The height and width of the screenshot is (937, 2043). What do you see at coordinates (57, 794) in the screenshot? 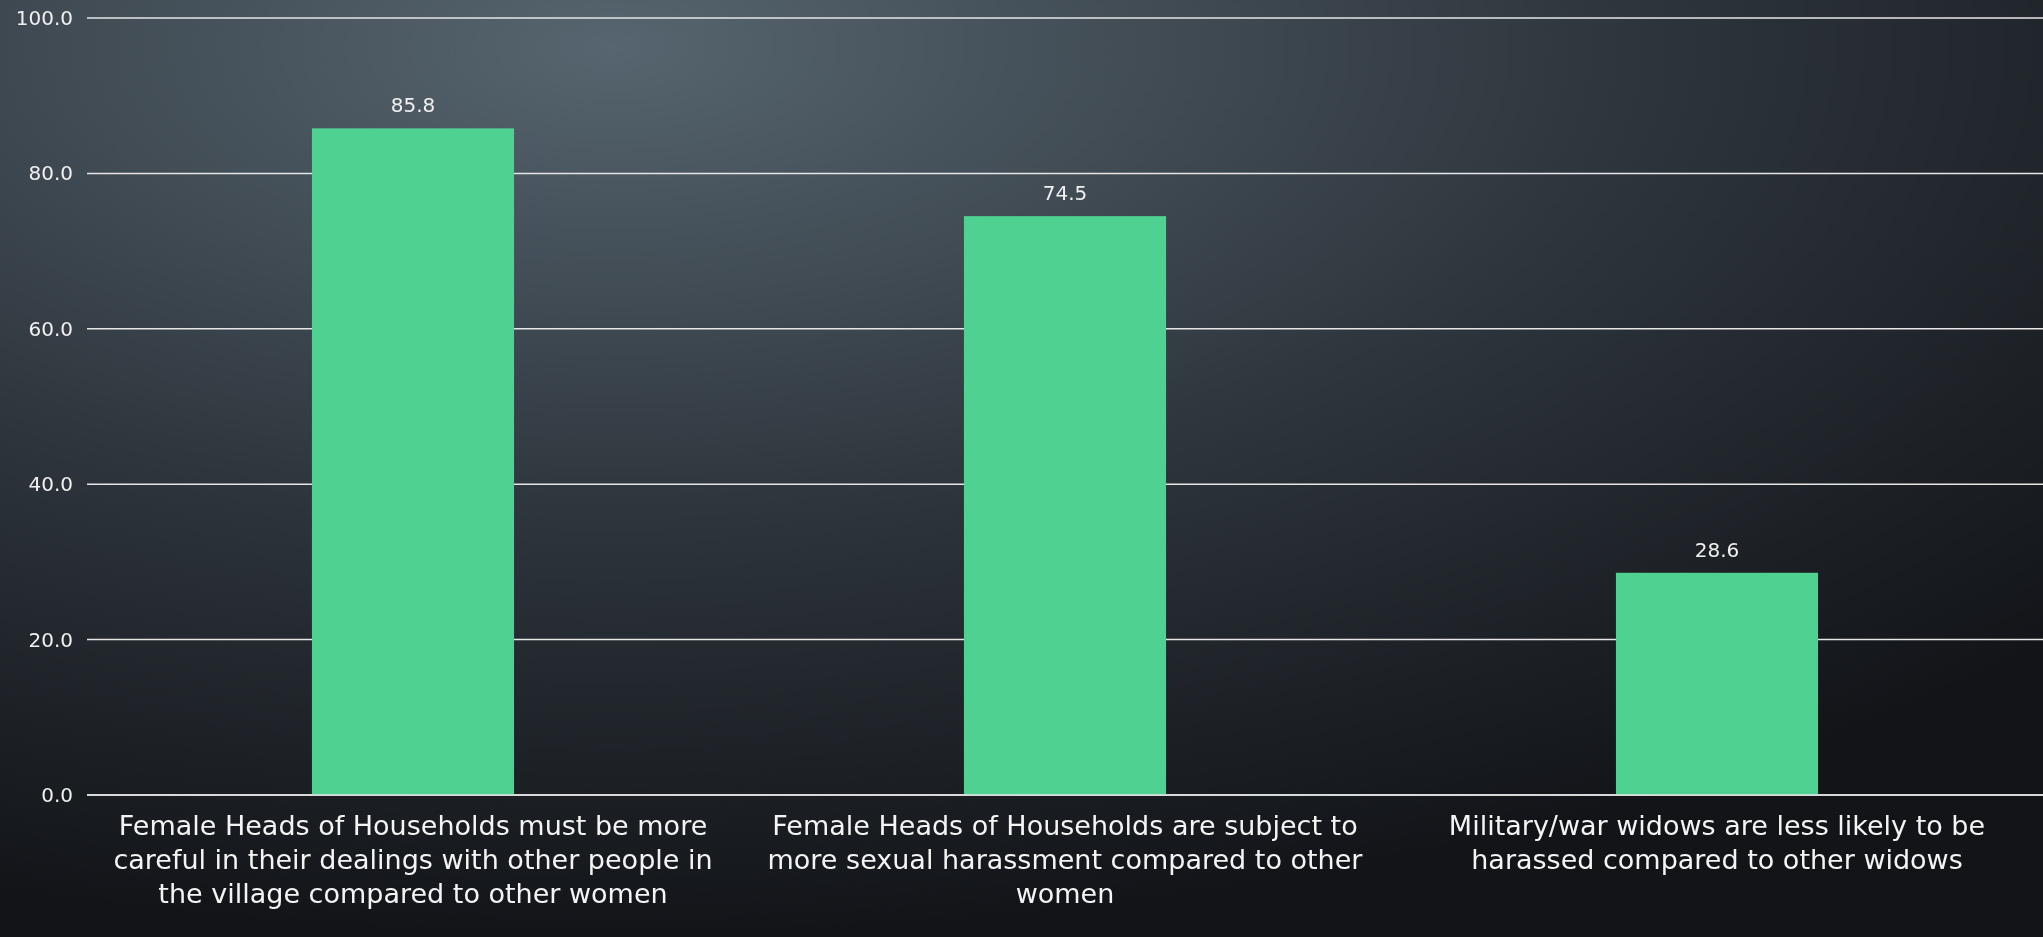
I see `y-tick-label: 0.0` at bounding box center [57, 794].